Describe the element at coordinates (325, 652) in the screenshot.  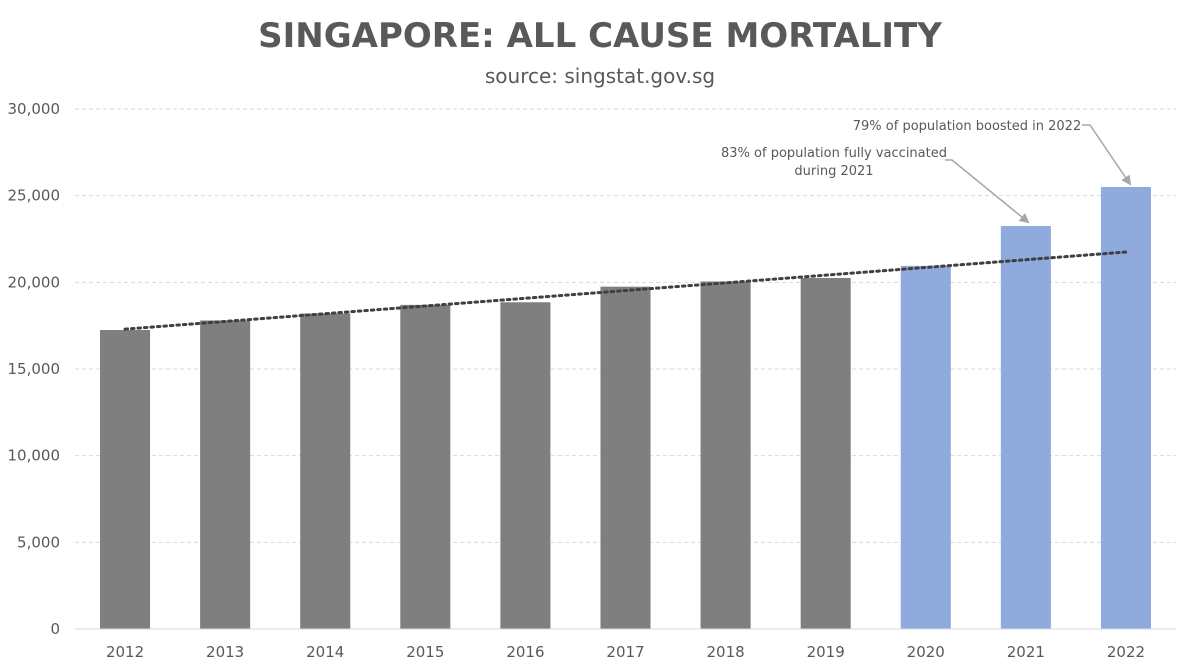
I see `x-tick-label: 2014` at that location.